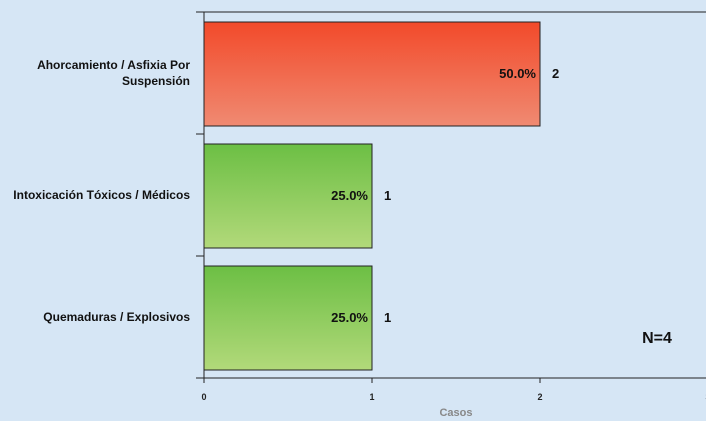  I want to click on x-tick-label: 0, so click(203, 397).